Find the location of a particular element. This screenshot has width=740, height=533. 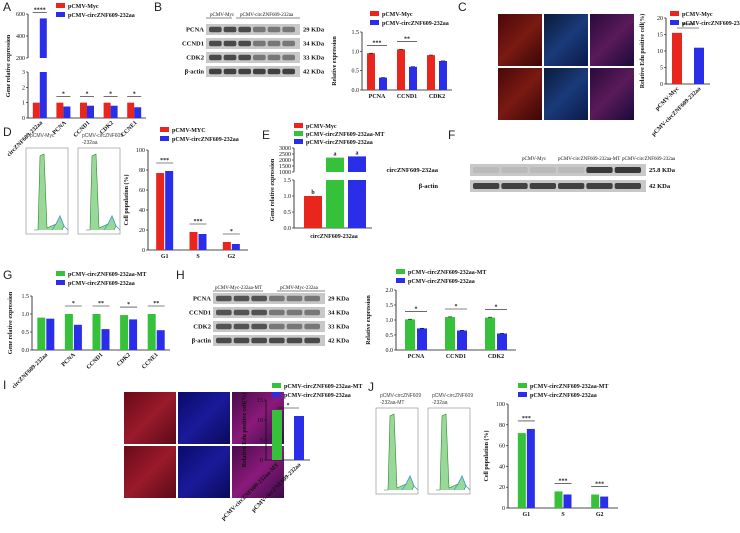

y-tick-label: 1000 is located at coordinates (285, 173).